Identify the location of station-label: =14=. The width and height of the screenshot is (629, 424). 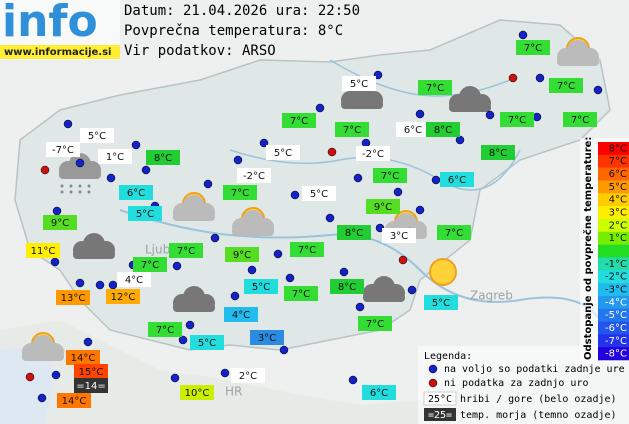
(90, 386).